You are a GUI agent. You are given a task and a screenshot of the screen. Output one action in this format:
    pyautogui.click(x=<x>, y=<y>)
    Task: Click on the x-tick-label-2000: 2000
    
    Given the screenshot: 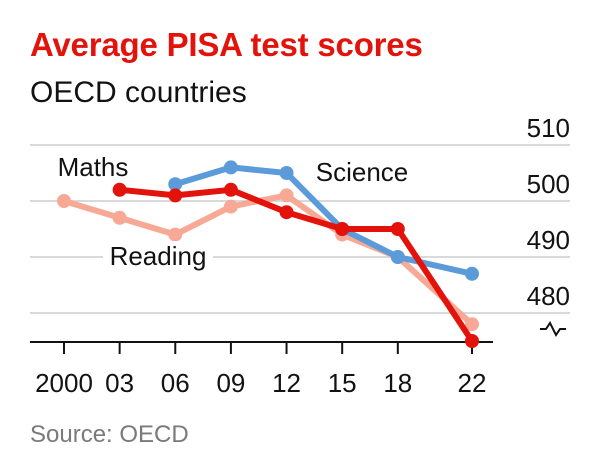 What is the action you would take?
    pyautogui.click(x=64, y=383)
    